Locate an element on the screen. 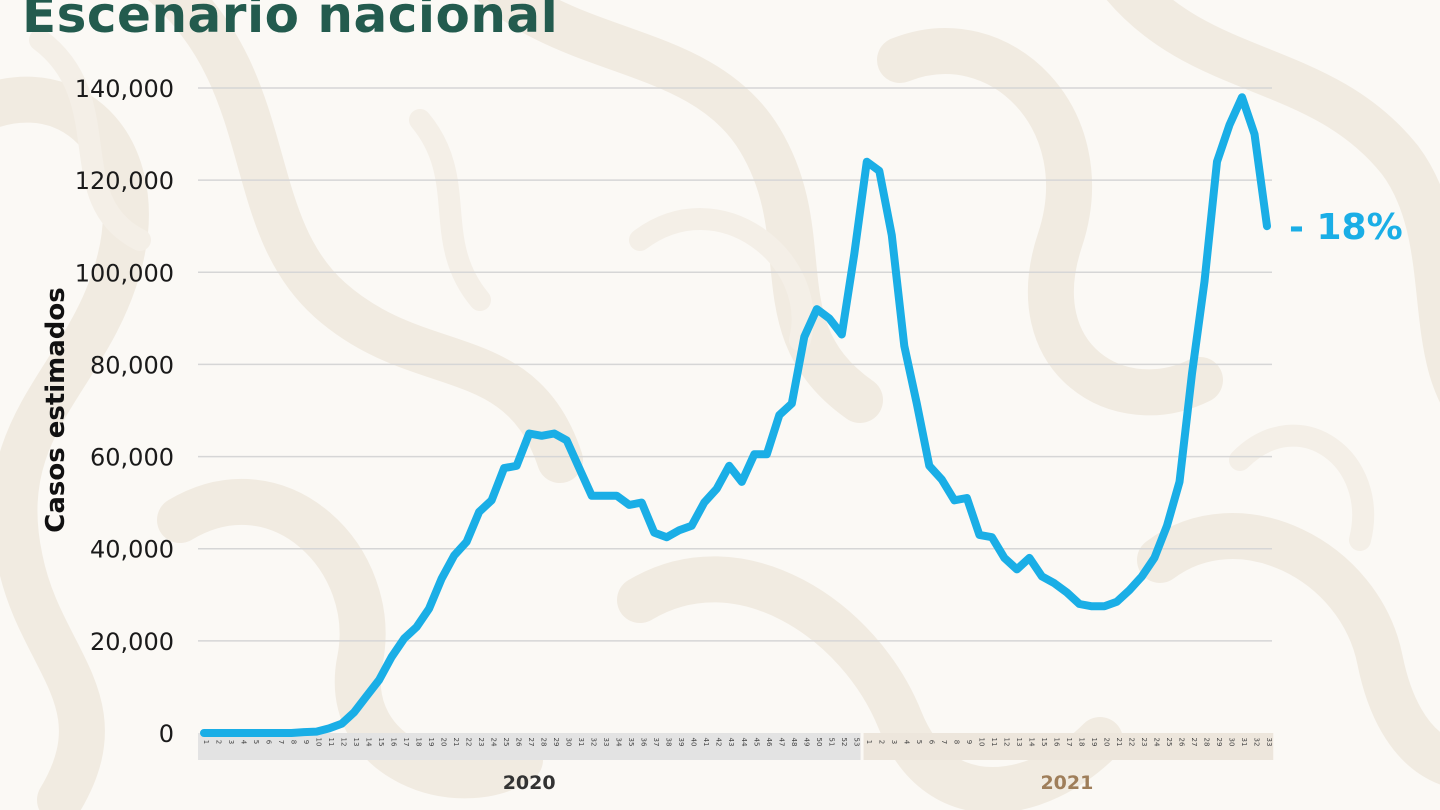  y-tick-label: 100,000 is located at coordinates (124, 273).